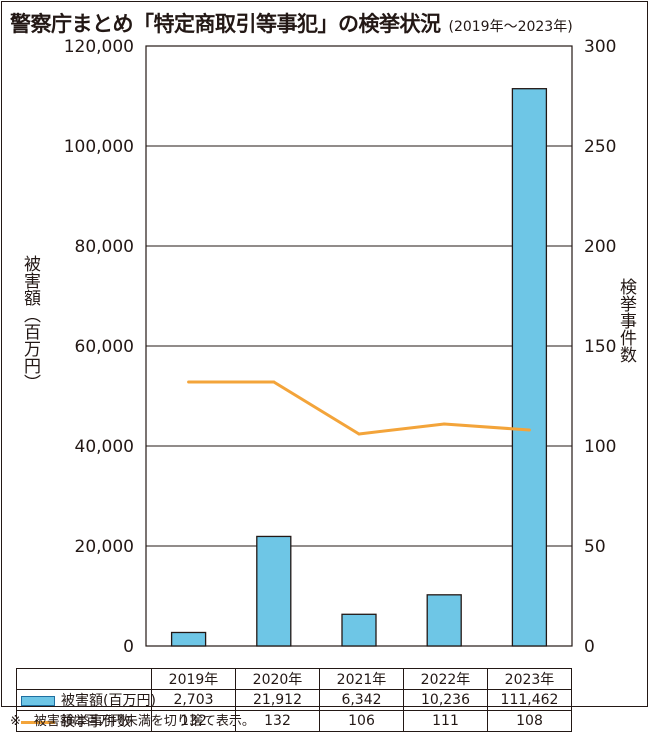 The image size is (651, 732). What do you see at coordinates (445, 721) in the screenshot?
I see `table-cell: 111` at bounding box center [445, 721].